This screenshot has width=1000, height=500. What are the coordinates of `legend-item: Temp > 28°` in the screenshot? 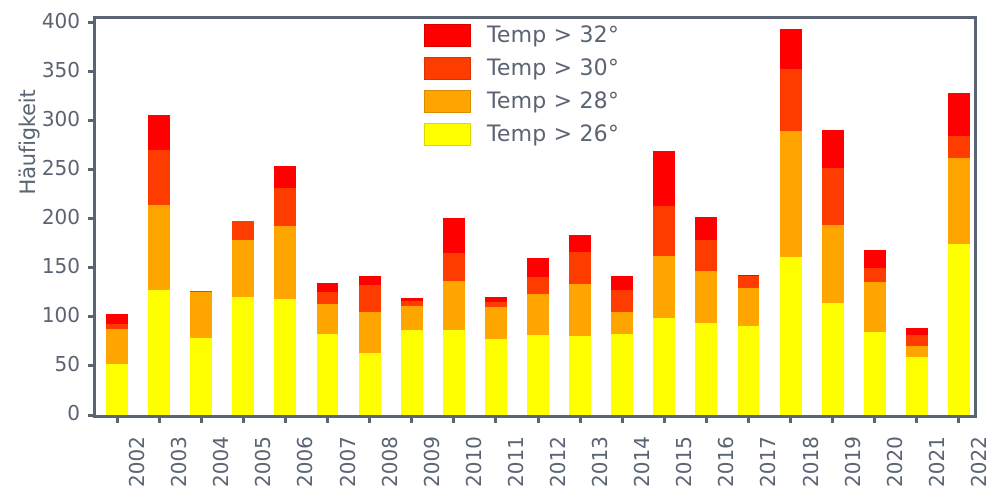 It's located at (521, 101).